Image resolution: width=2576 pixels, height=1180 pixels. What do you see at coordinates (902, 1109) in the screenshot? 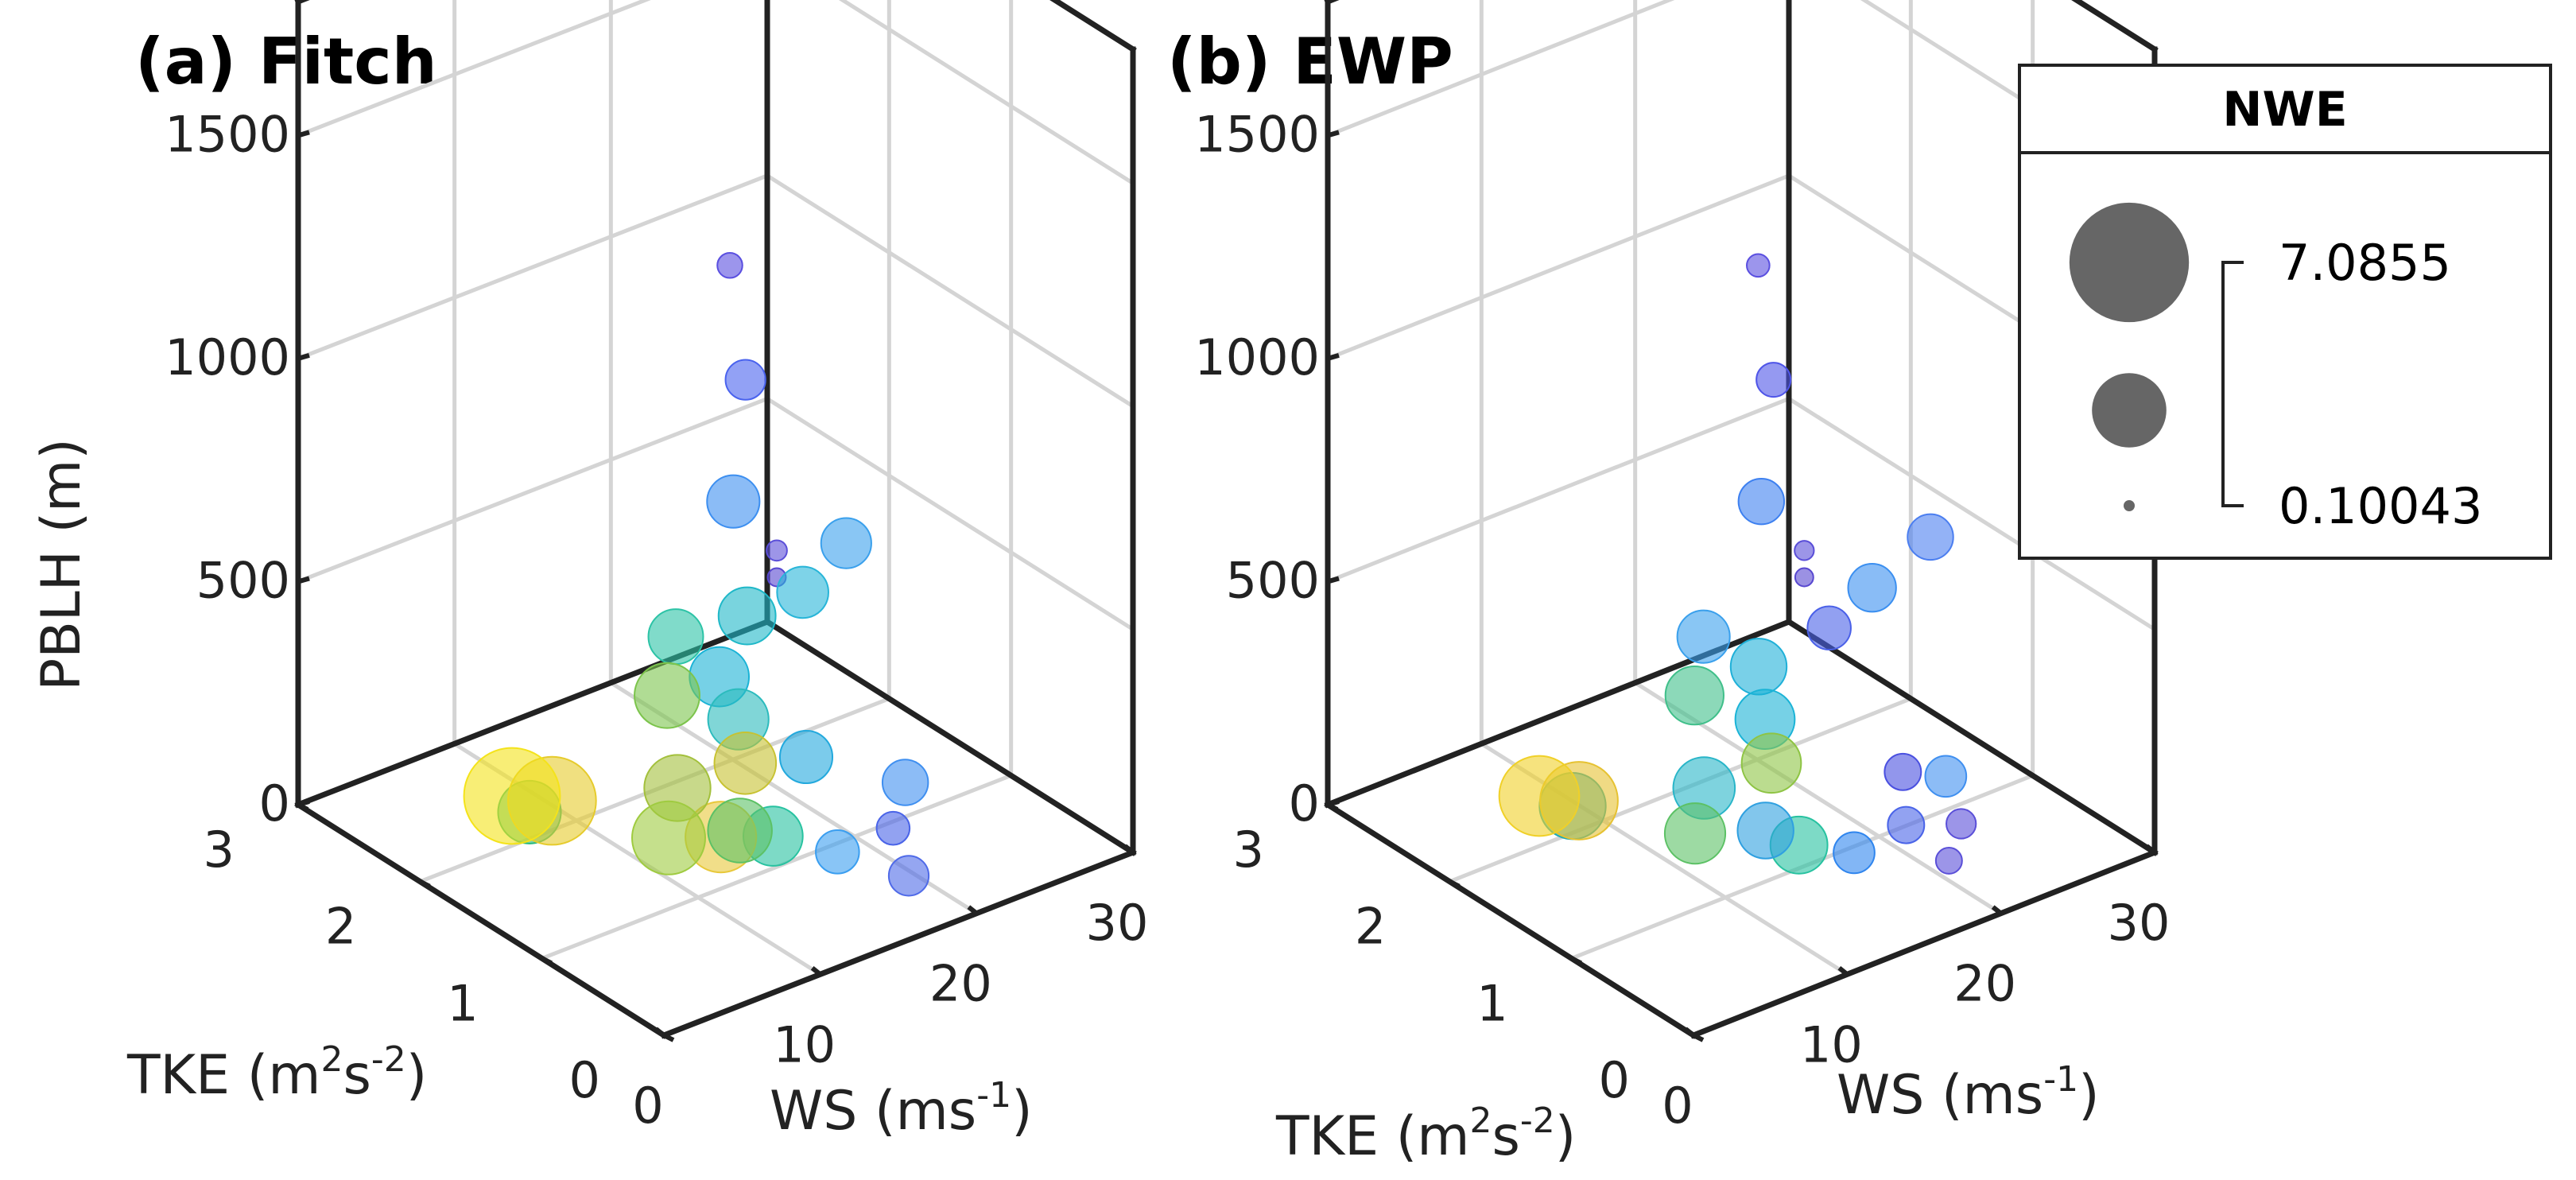
I see `panel-a-xlabel: WS (ms-1)` at bounding box center [902, 1109].